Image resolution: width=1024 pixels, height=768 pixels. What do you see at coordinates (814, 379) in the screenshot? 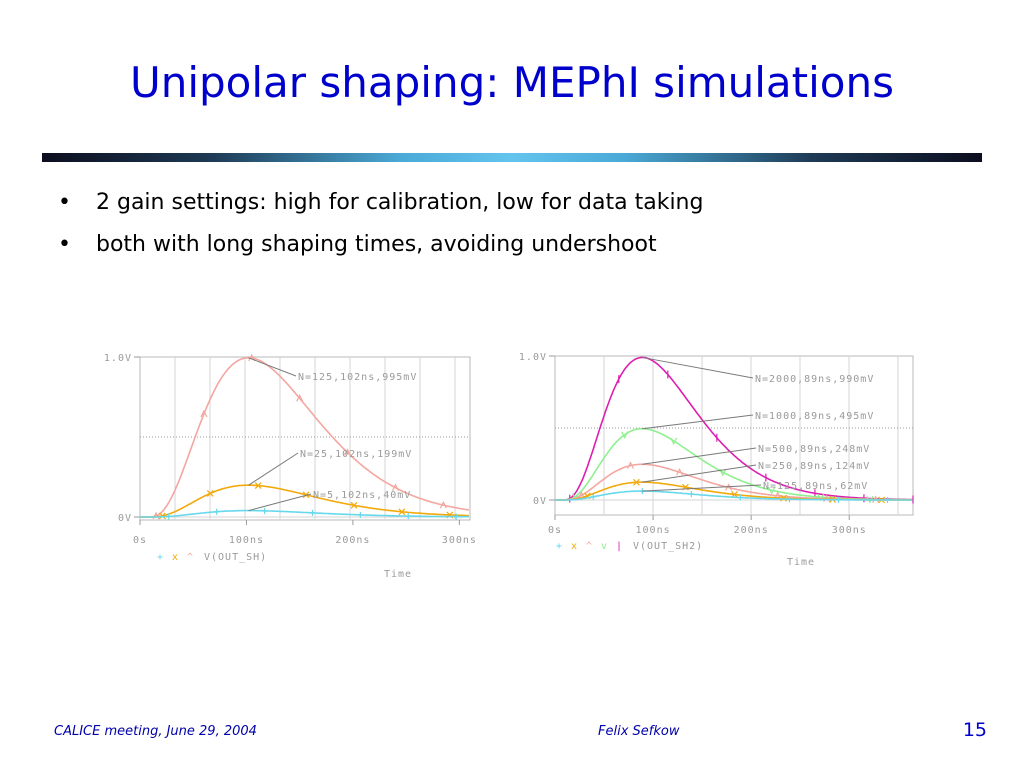
I see `series-annotation: N=2000,89ns,990mV` at bounding box center [814, 379].